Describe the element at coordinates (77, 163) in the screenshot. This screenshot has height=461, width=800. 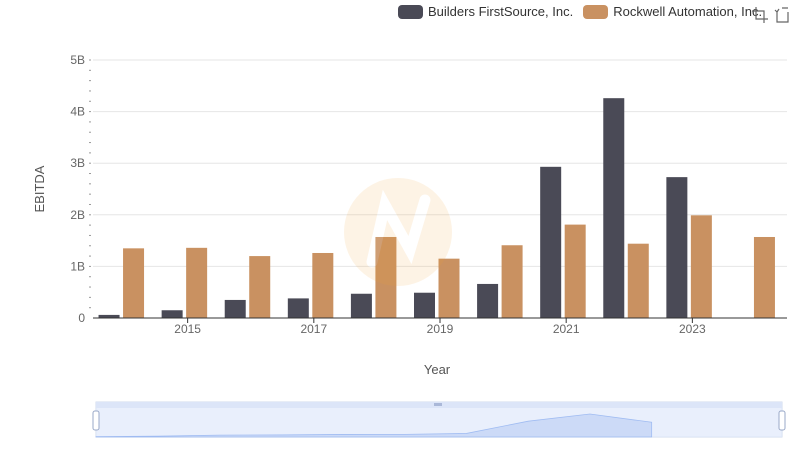
I see `y-tick-label: 3B` at that location.